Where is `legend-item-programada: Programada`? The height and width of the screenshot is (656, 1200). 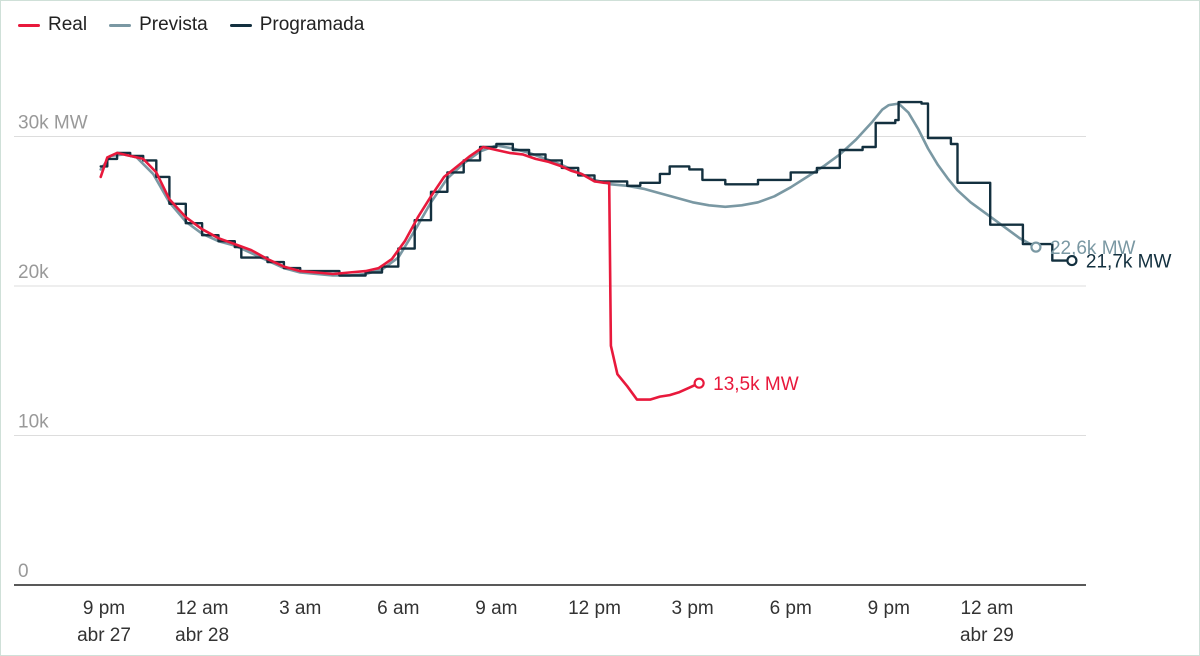
legend-item-programada: Programada is located at coordinates (297, 25).